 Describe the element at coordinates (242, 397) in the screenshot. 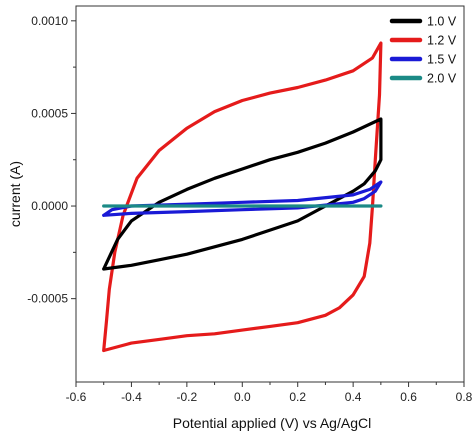

I see `x-tick-label: 0.0` at that location.